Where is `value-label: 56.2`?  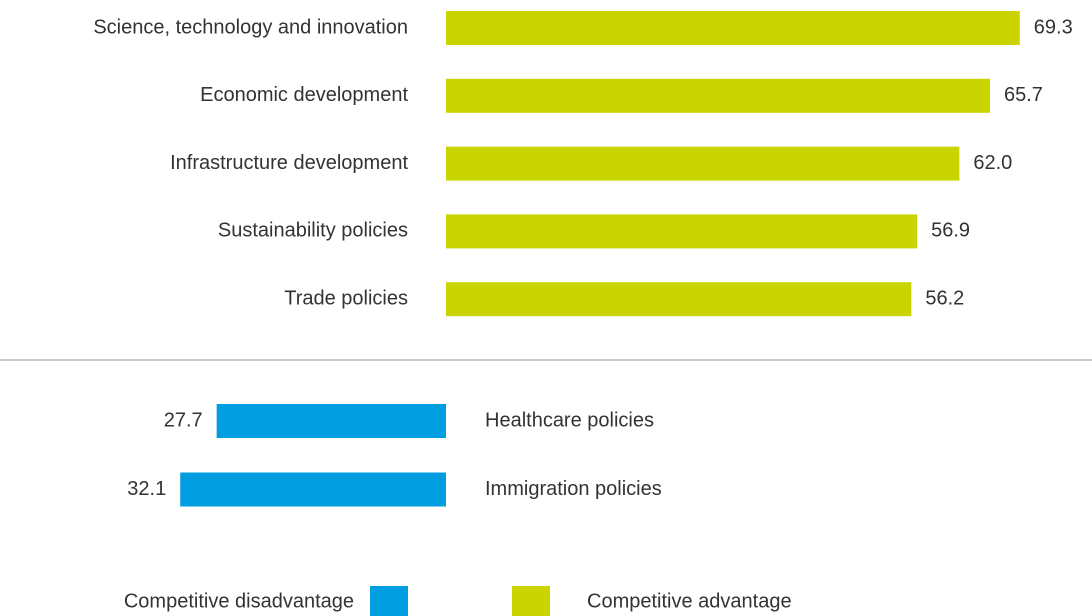 value-label: 56.2 is located at coordinates (944, 298).